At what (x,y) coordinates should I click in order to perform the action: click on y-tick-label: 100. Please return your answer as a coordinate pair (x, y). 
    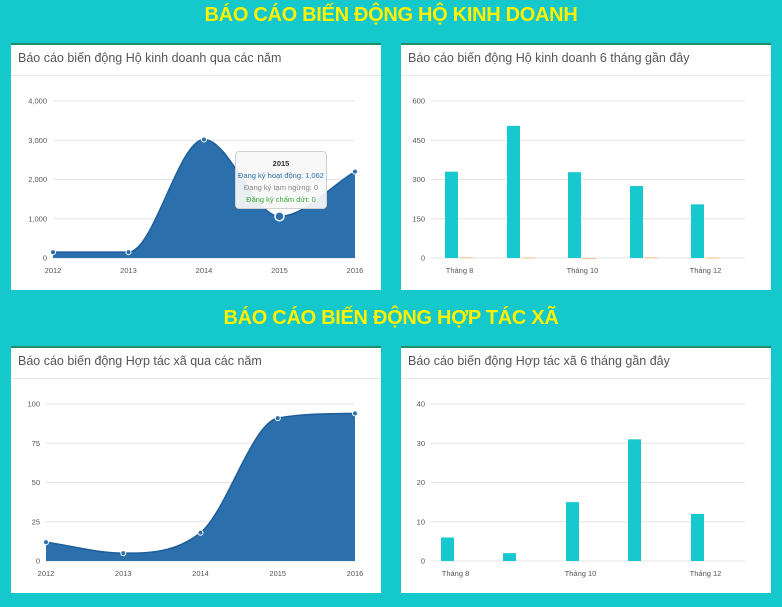
    Looking at the image, I should click on (33, 404).